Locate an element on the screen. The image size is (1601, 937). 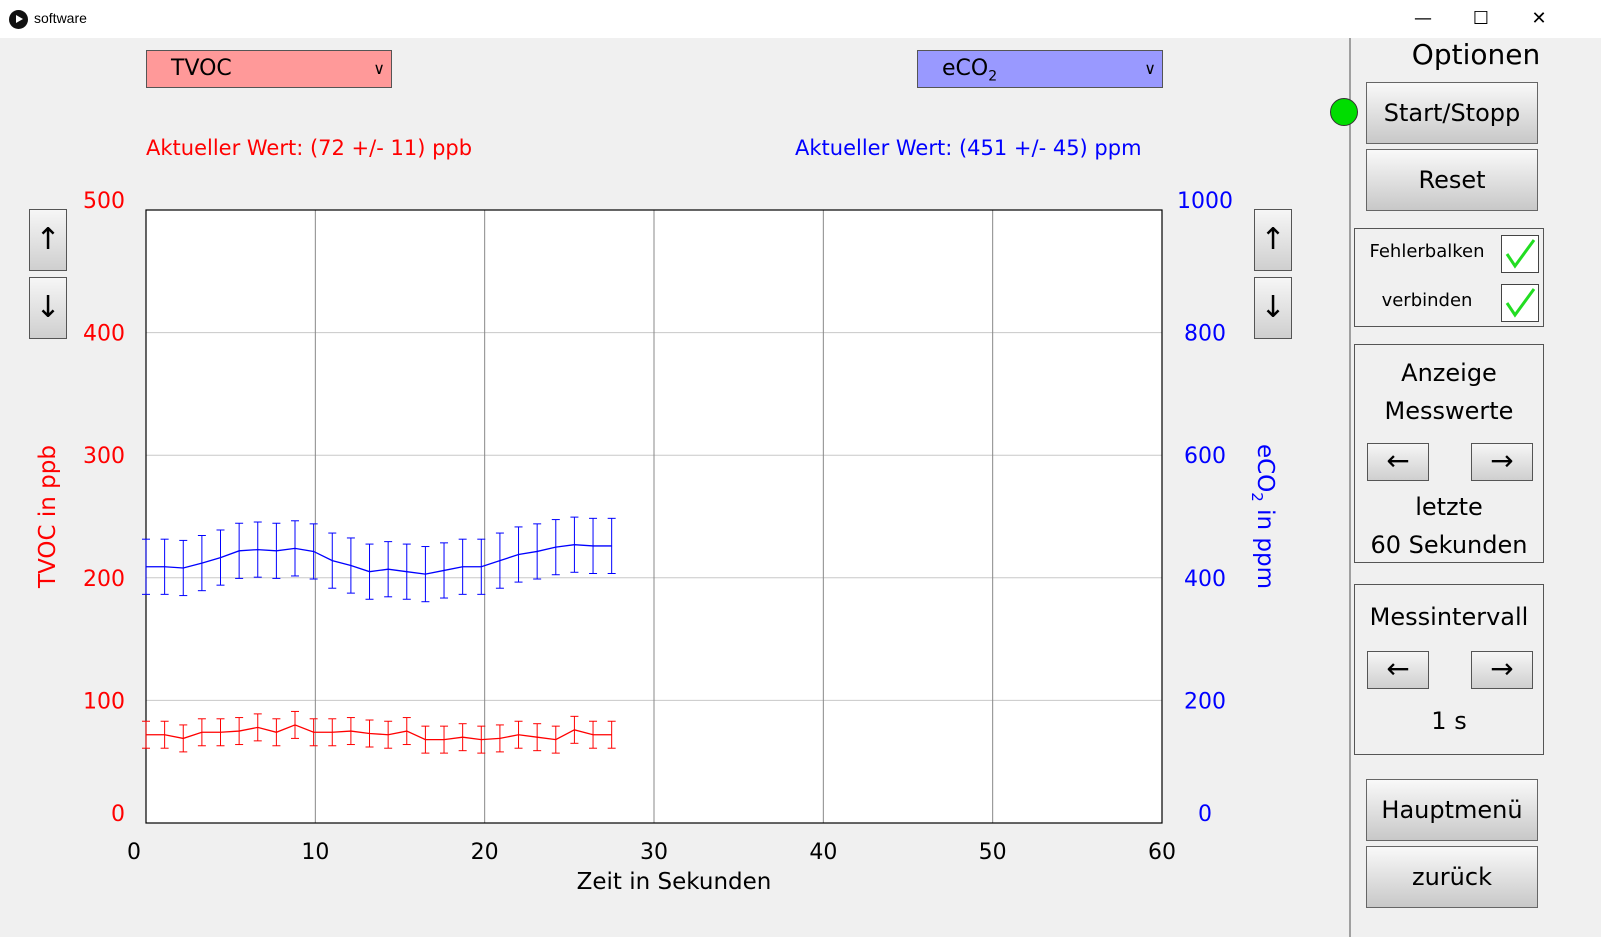
tvoc-scale-up-button: ↑ is located at coordinates (48, 240).